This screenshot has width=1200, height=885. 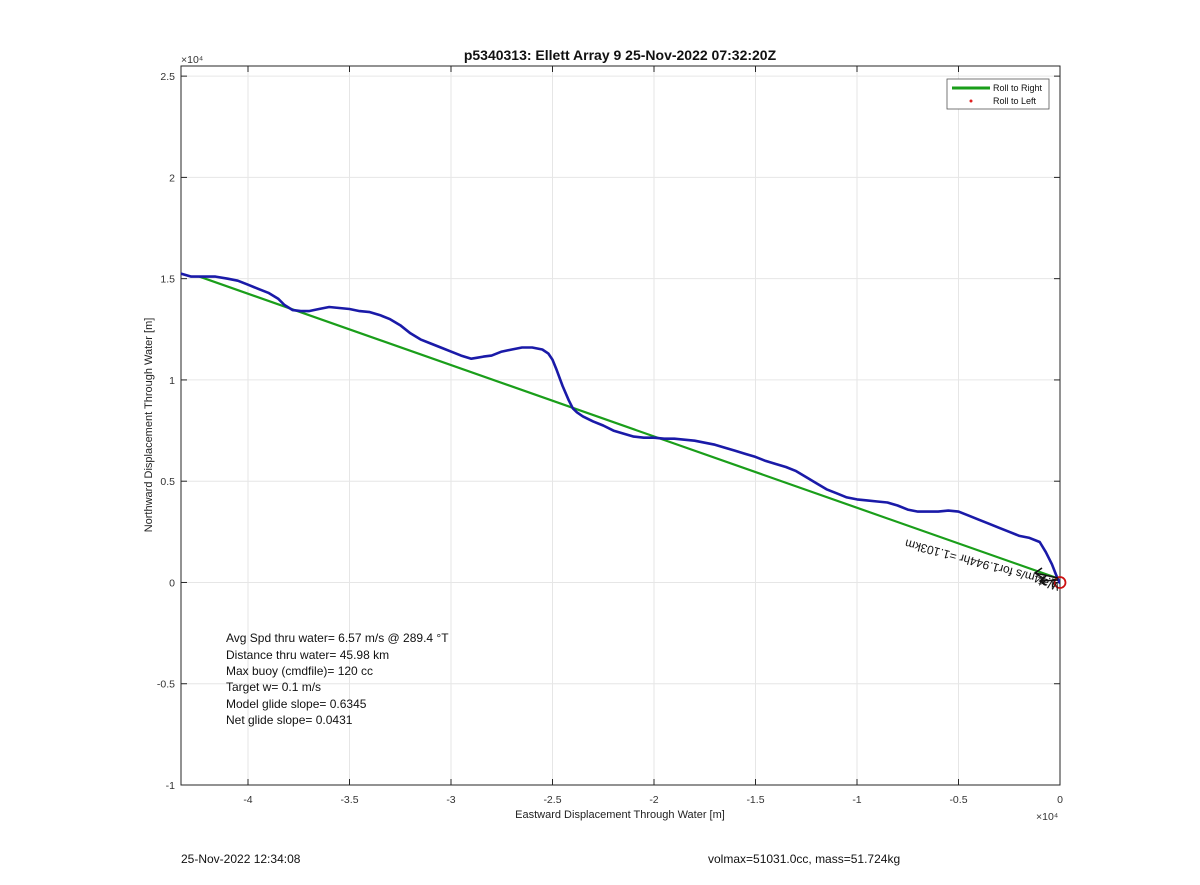 What do you see at coordinates (192, 60) in the screenshot?
I see `y-axis-exponent: ×10⁴` at bounding box center [192, 60].